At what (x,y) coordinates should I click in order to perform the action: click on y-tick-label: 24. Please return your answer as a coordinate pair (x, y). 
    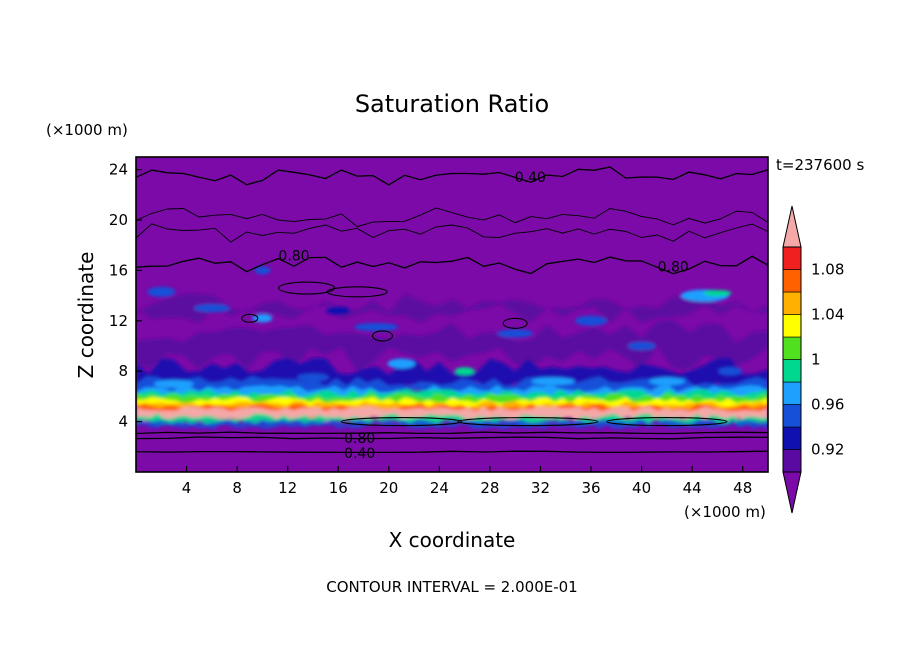
    Looking at the image, I should click on (118, 170).